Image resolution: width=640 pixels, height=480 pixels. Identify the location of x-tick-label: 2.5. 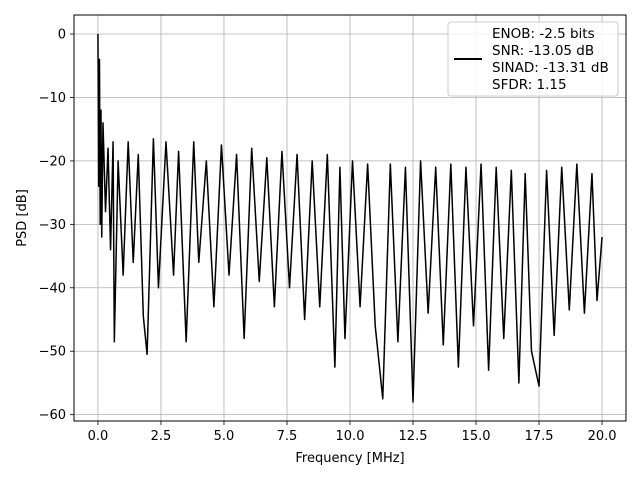
(161, 436).